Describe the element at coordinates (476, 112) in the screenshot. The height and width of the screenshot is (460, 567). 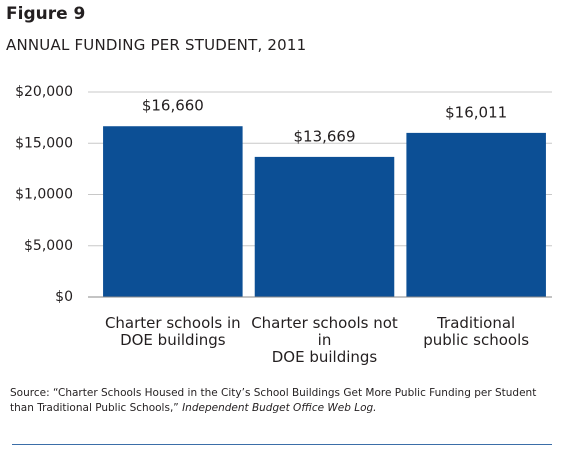
I see `value-label: $16,011` at that location.